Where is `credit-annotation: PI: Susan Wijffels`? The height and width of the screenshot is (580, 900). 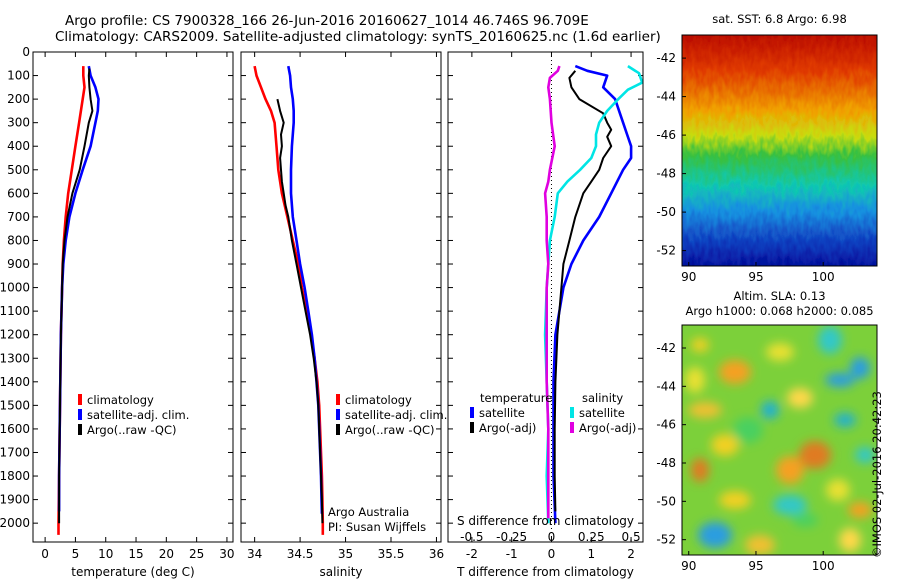
credit-annotation: PI: Susan Wijffels is located at coordinates (377, 527).